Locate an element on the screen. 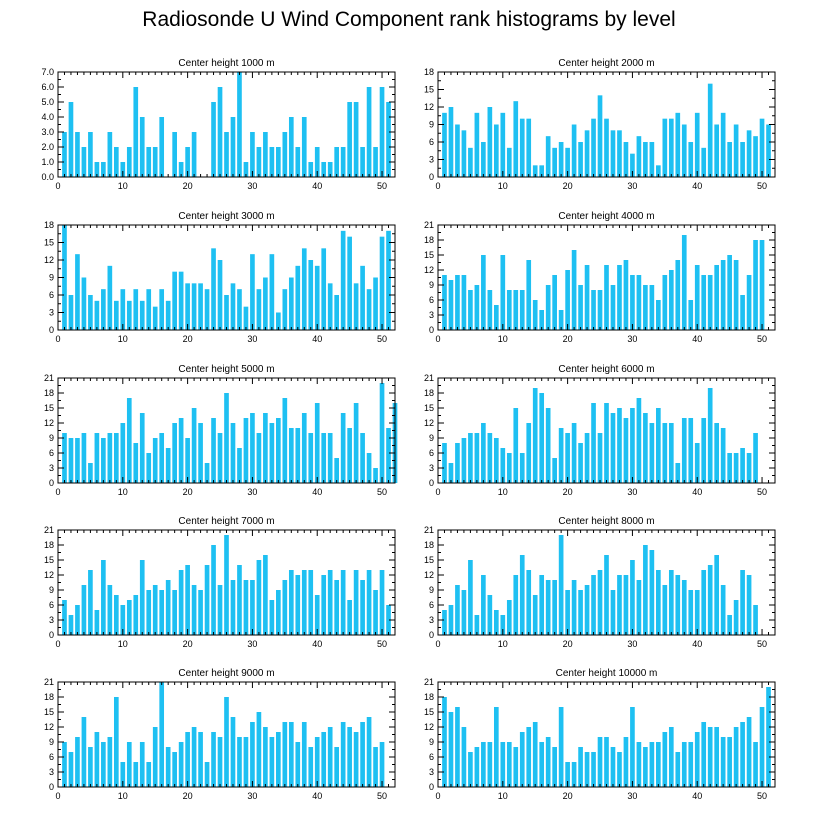 This screenshot has width=818, height=824. y-tick-label: 21 is located at coordinates (49, 682).